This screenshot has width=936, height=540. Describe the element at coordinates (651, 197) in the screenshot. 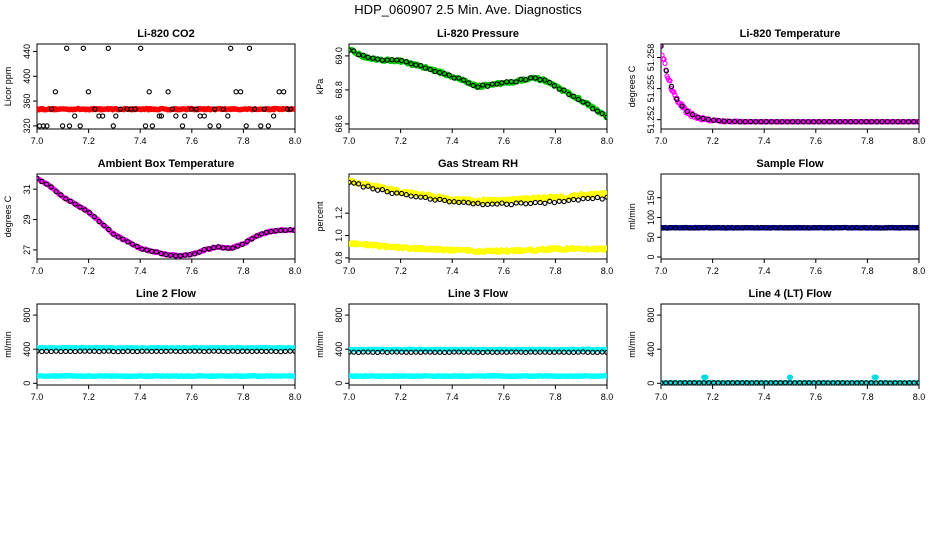

I see `y-tick-label: 150` at that location.